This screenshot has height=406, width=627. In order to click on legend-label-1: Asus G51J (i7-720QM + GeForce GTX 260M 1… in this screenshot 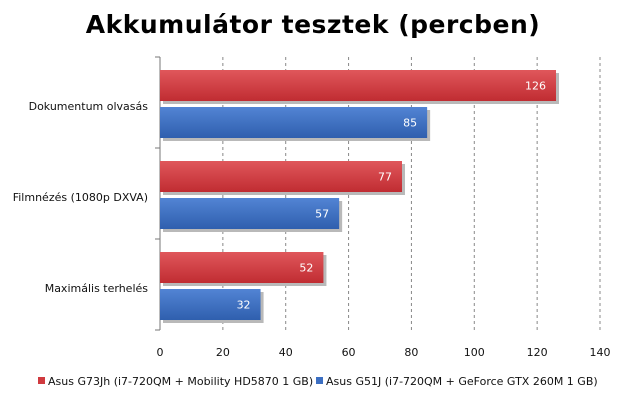, I will do `click(462, 381)`.